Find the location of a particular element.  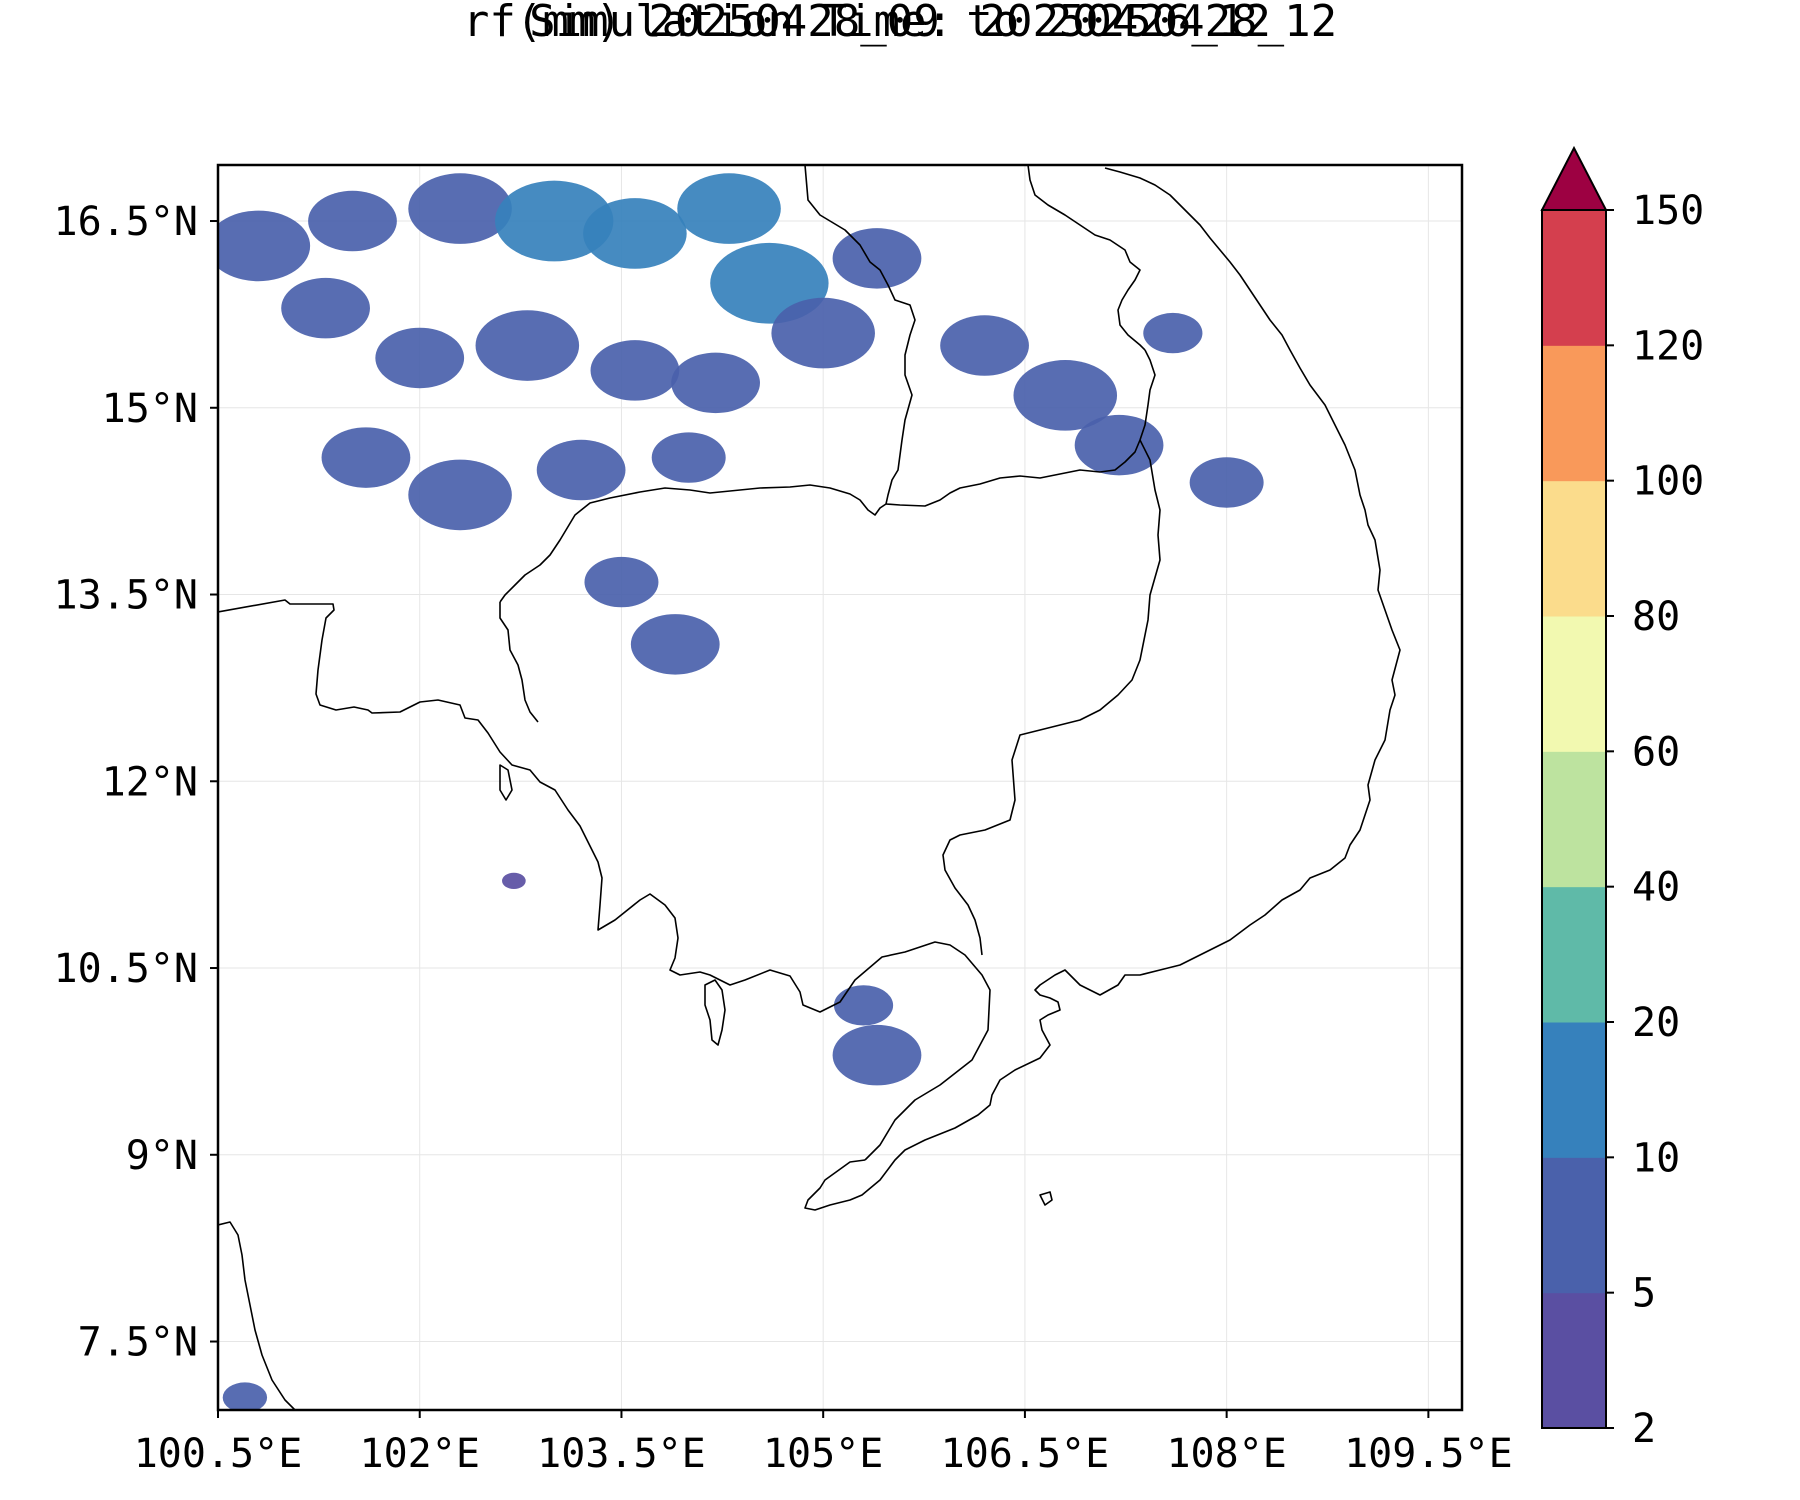

colorbar-tick-label: 10 is located at coordinates (1656, 1158).